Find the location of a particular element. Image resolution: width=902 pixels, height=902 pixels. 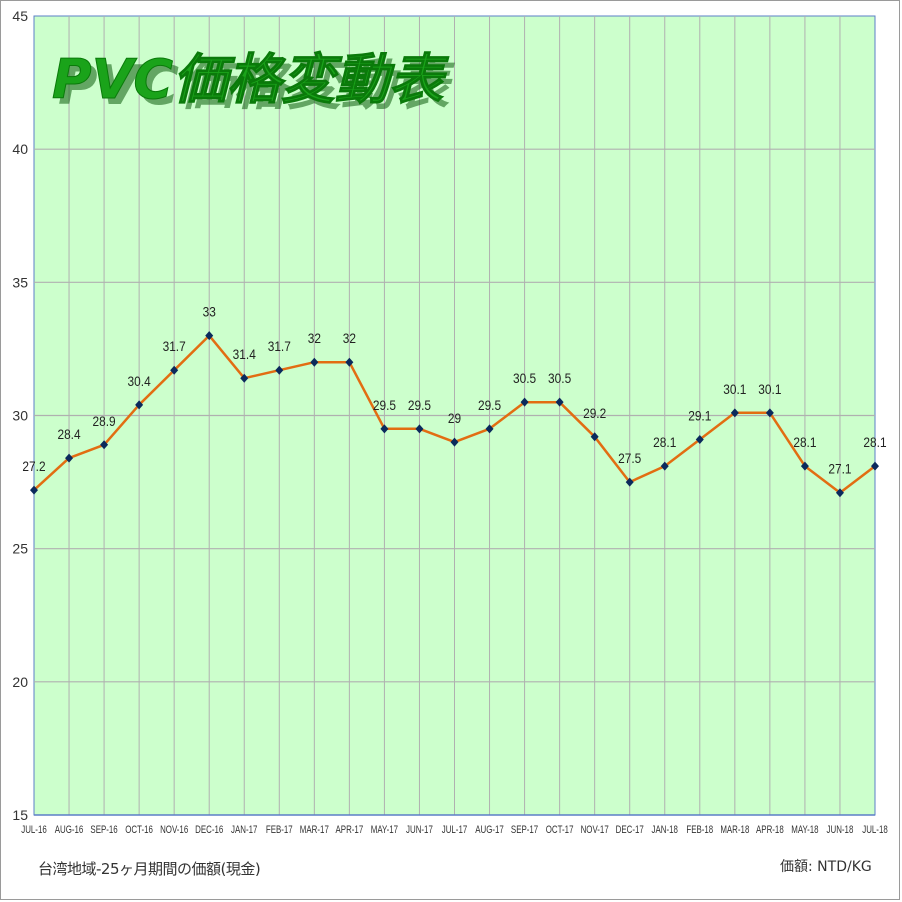

data-label: 29 is located at coordinates (454, 418).